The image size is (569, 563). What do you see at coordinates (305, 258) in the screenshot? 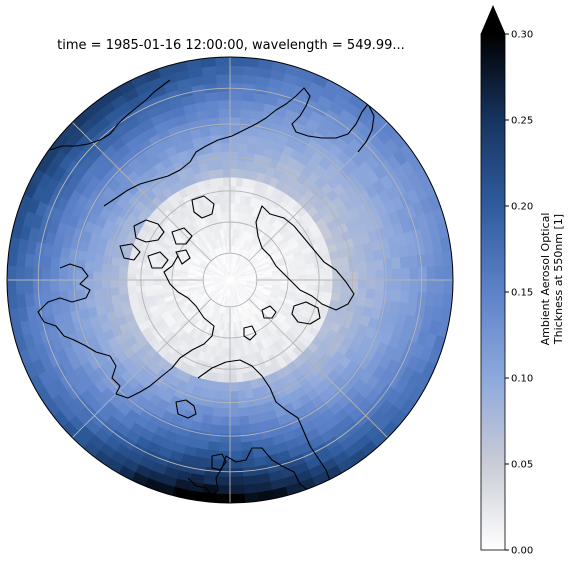
I see `coastline-greenland` at bounding box center [305, 258].